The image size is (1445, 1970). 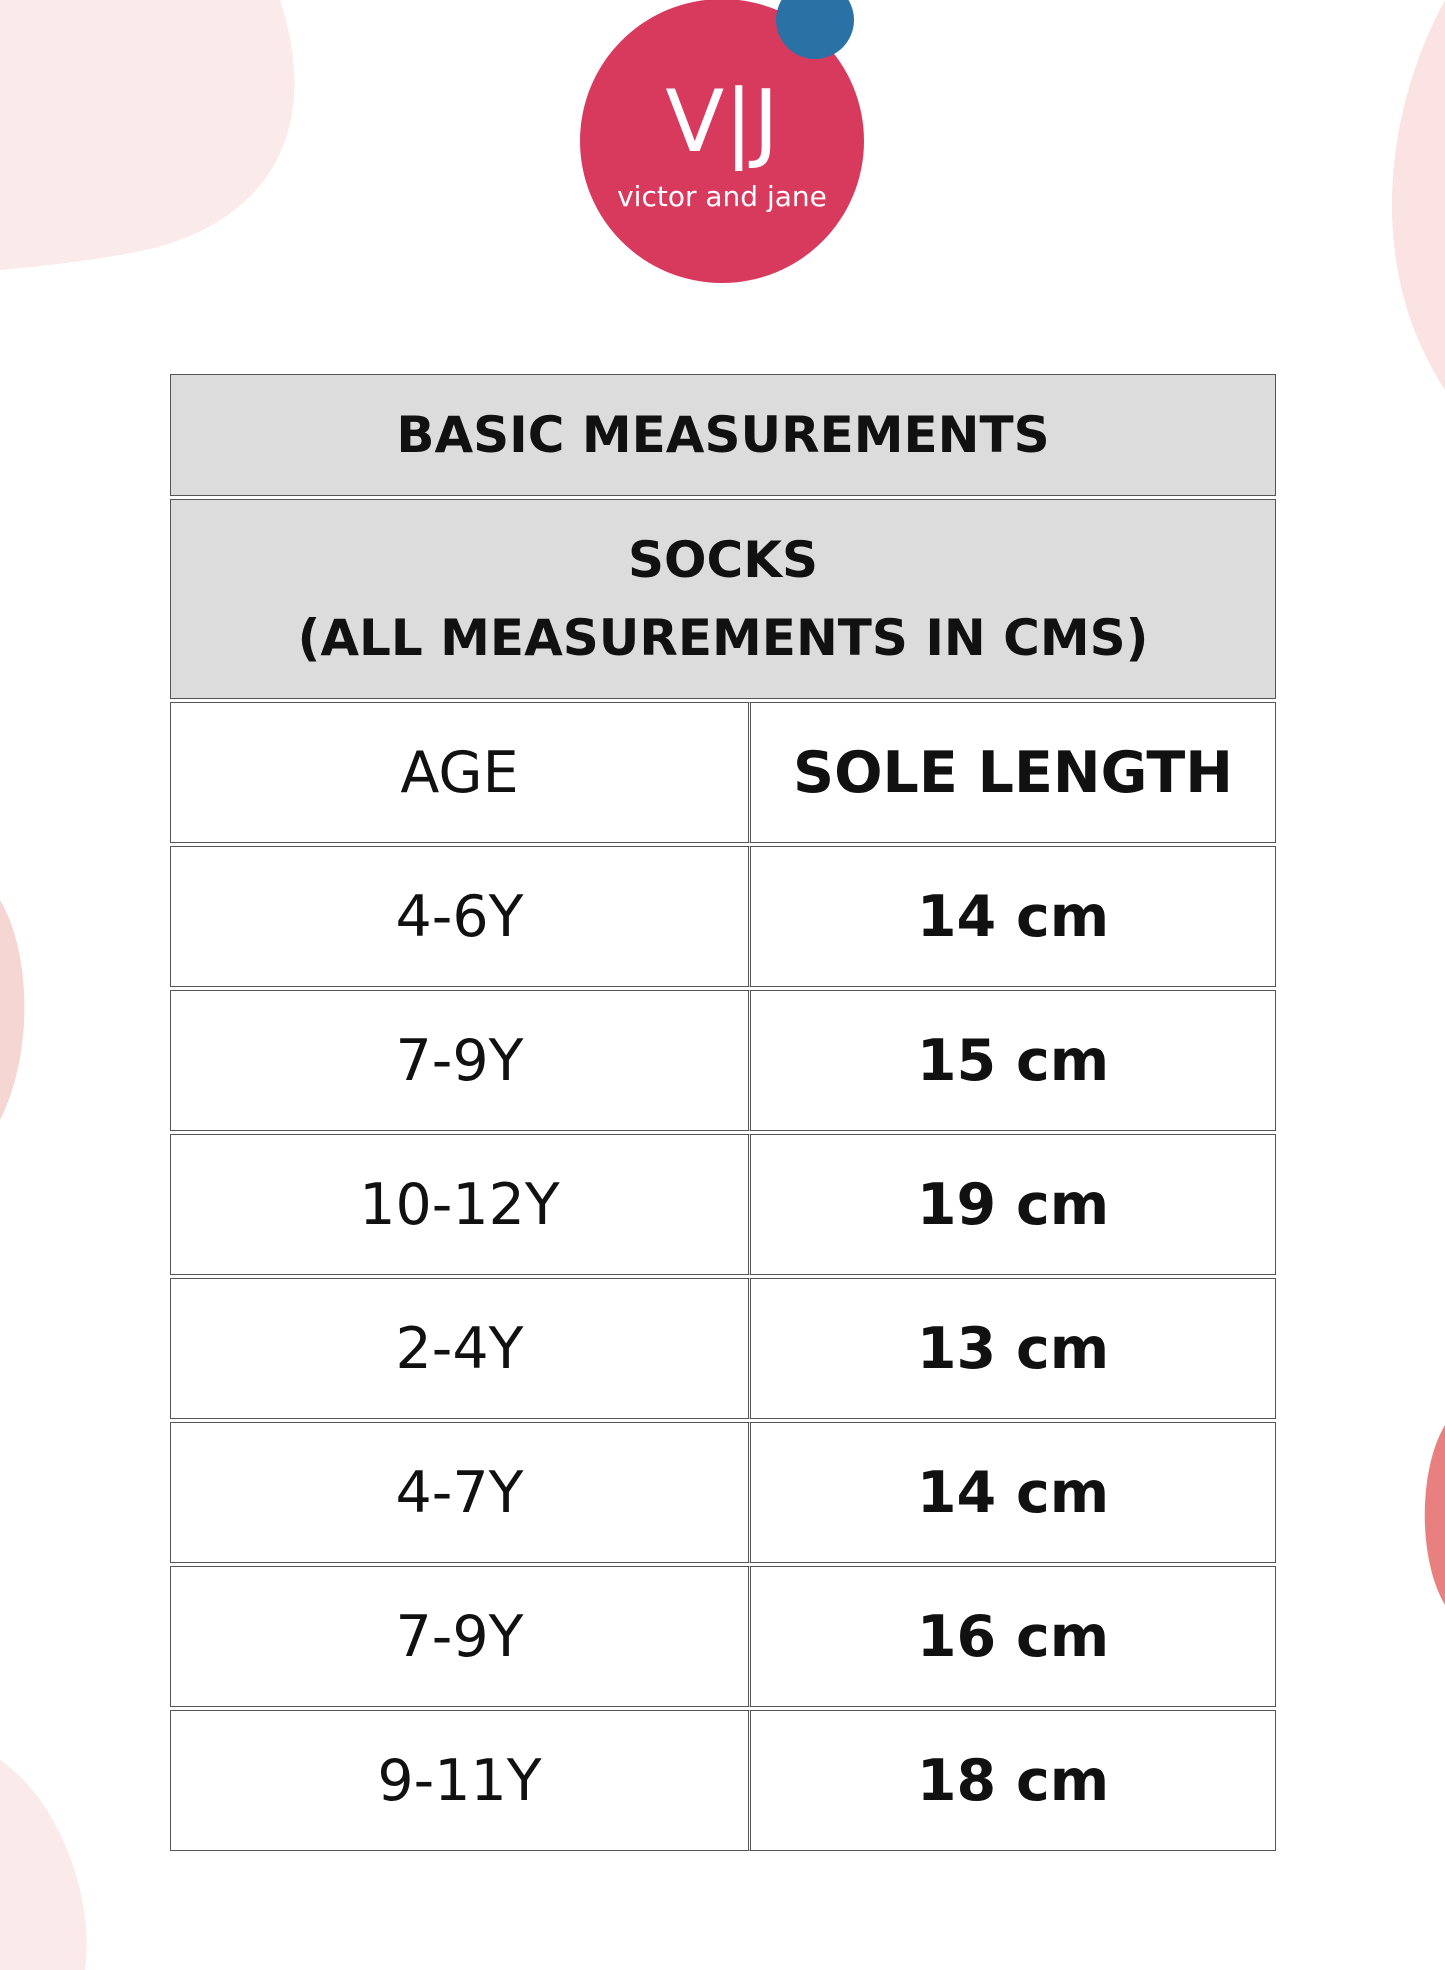 What do you see at coordinates (459, 1204) in the screenshot?
I see `age-cell: 10-12Y` at bounding box center [459, 1204].